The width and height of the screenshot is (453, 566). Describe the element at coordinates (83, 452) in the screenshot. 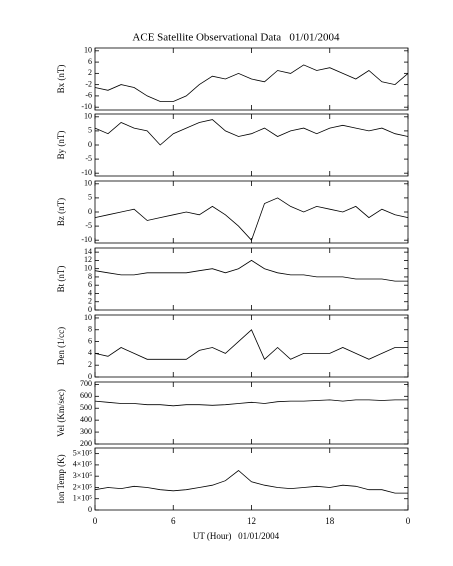

I see `y-tick-label: 5×10⁵` at that location.